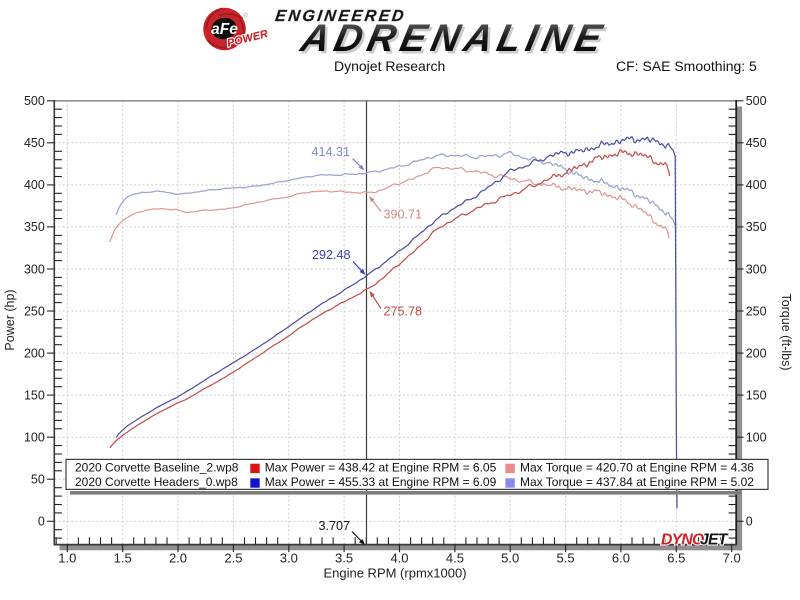  I want to click on svg-text: 390.71, so click(403, 215).